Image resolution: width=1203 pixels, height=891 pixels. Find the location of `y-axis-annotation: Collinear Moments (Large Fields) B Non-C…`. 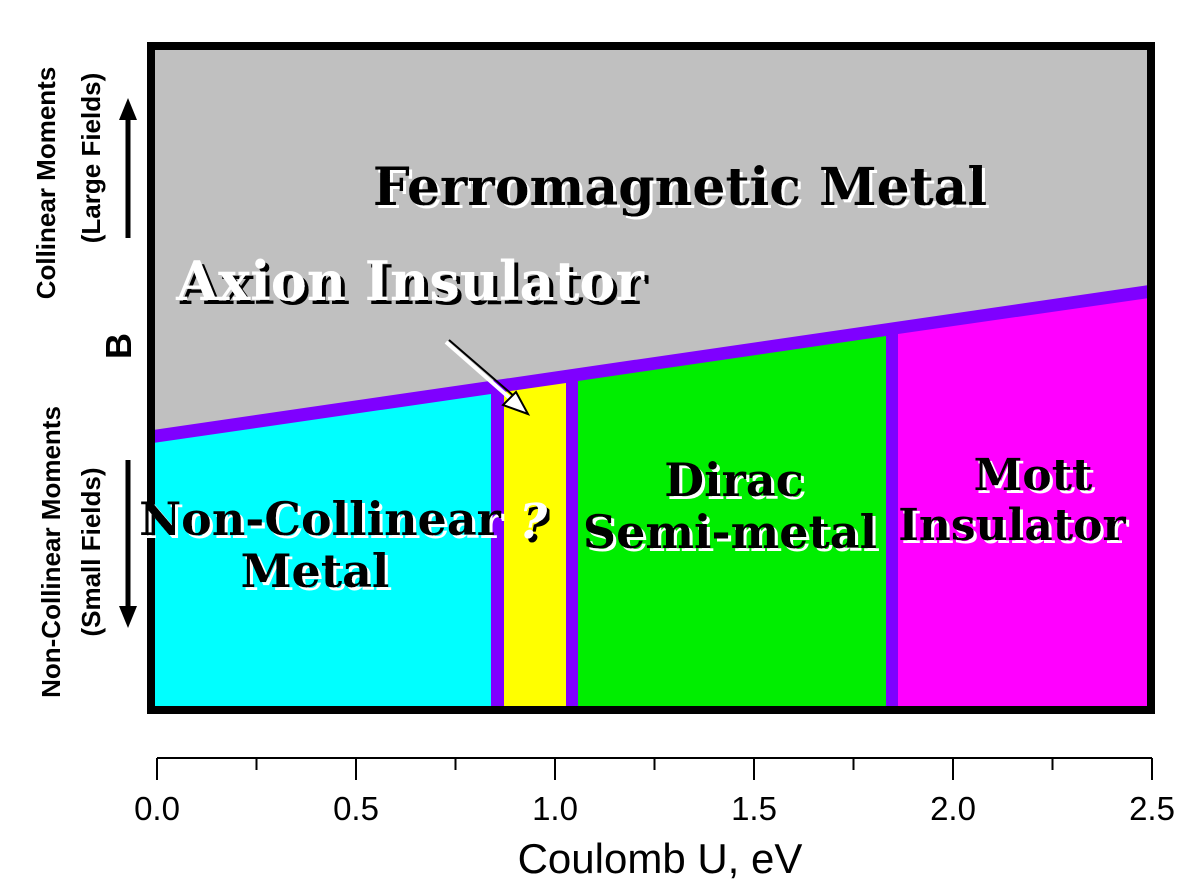

y-axis-annotation: Collinear Moments (Large Fields) B Non-C… is located at coordinates (85, 382).